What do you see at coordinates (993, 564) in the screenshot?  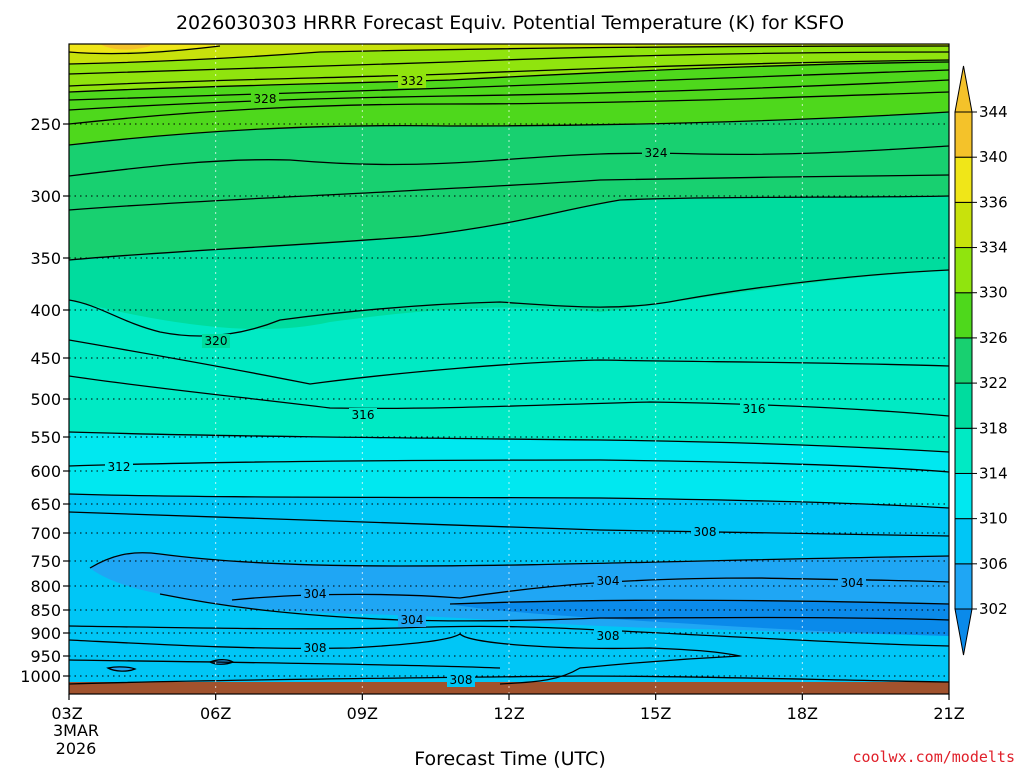 I see `colorbar-label: 306` at bounding box center [993, 564].